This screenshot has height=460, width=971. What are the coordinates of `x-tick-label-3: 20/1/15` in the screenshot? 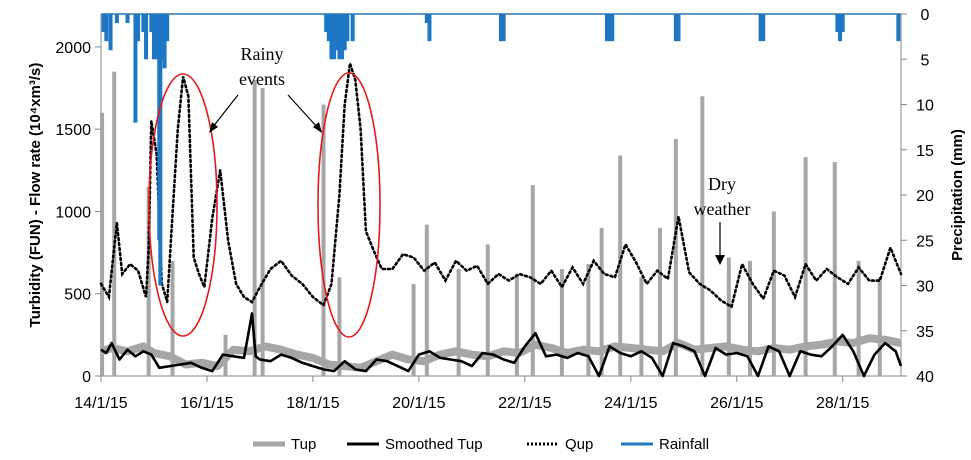 It's located at (418, 403).